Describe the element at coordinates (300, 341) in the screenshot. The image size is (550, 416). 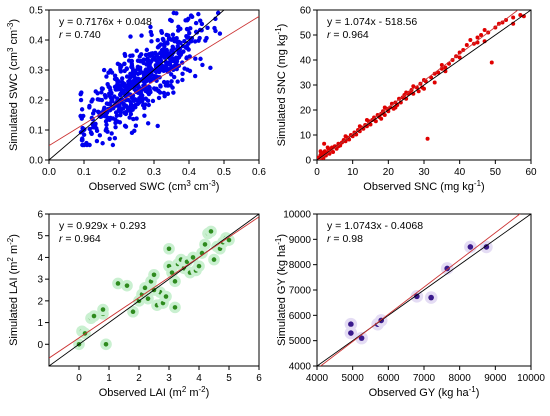
I see `y-tick-label: 5000` at that location.